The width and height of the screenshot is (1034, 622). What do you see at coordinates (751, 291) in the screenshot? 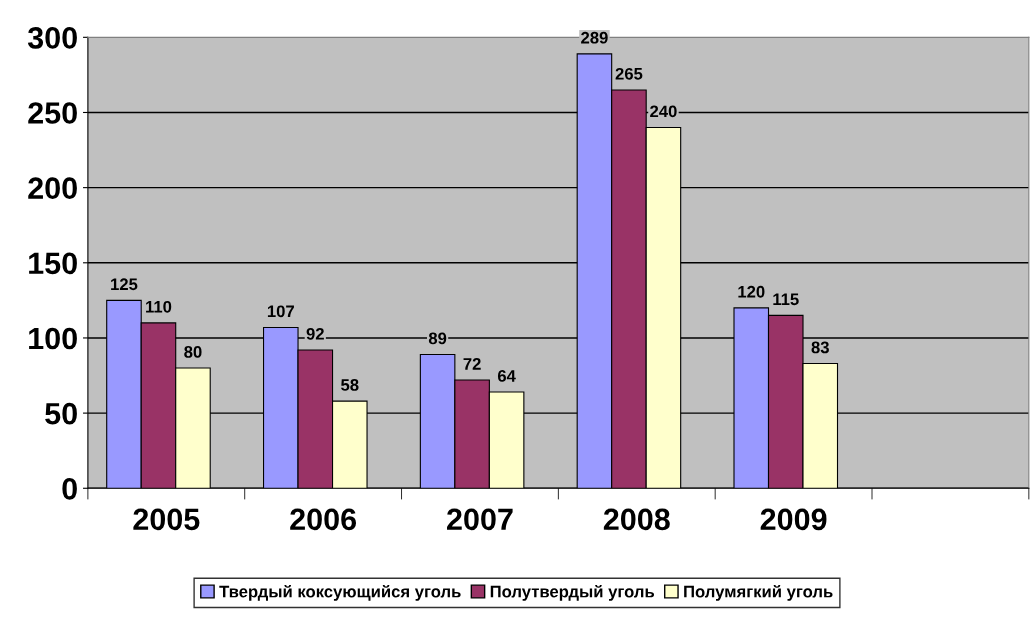
I see `data-label: 120` at bounding box center [751, 291].